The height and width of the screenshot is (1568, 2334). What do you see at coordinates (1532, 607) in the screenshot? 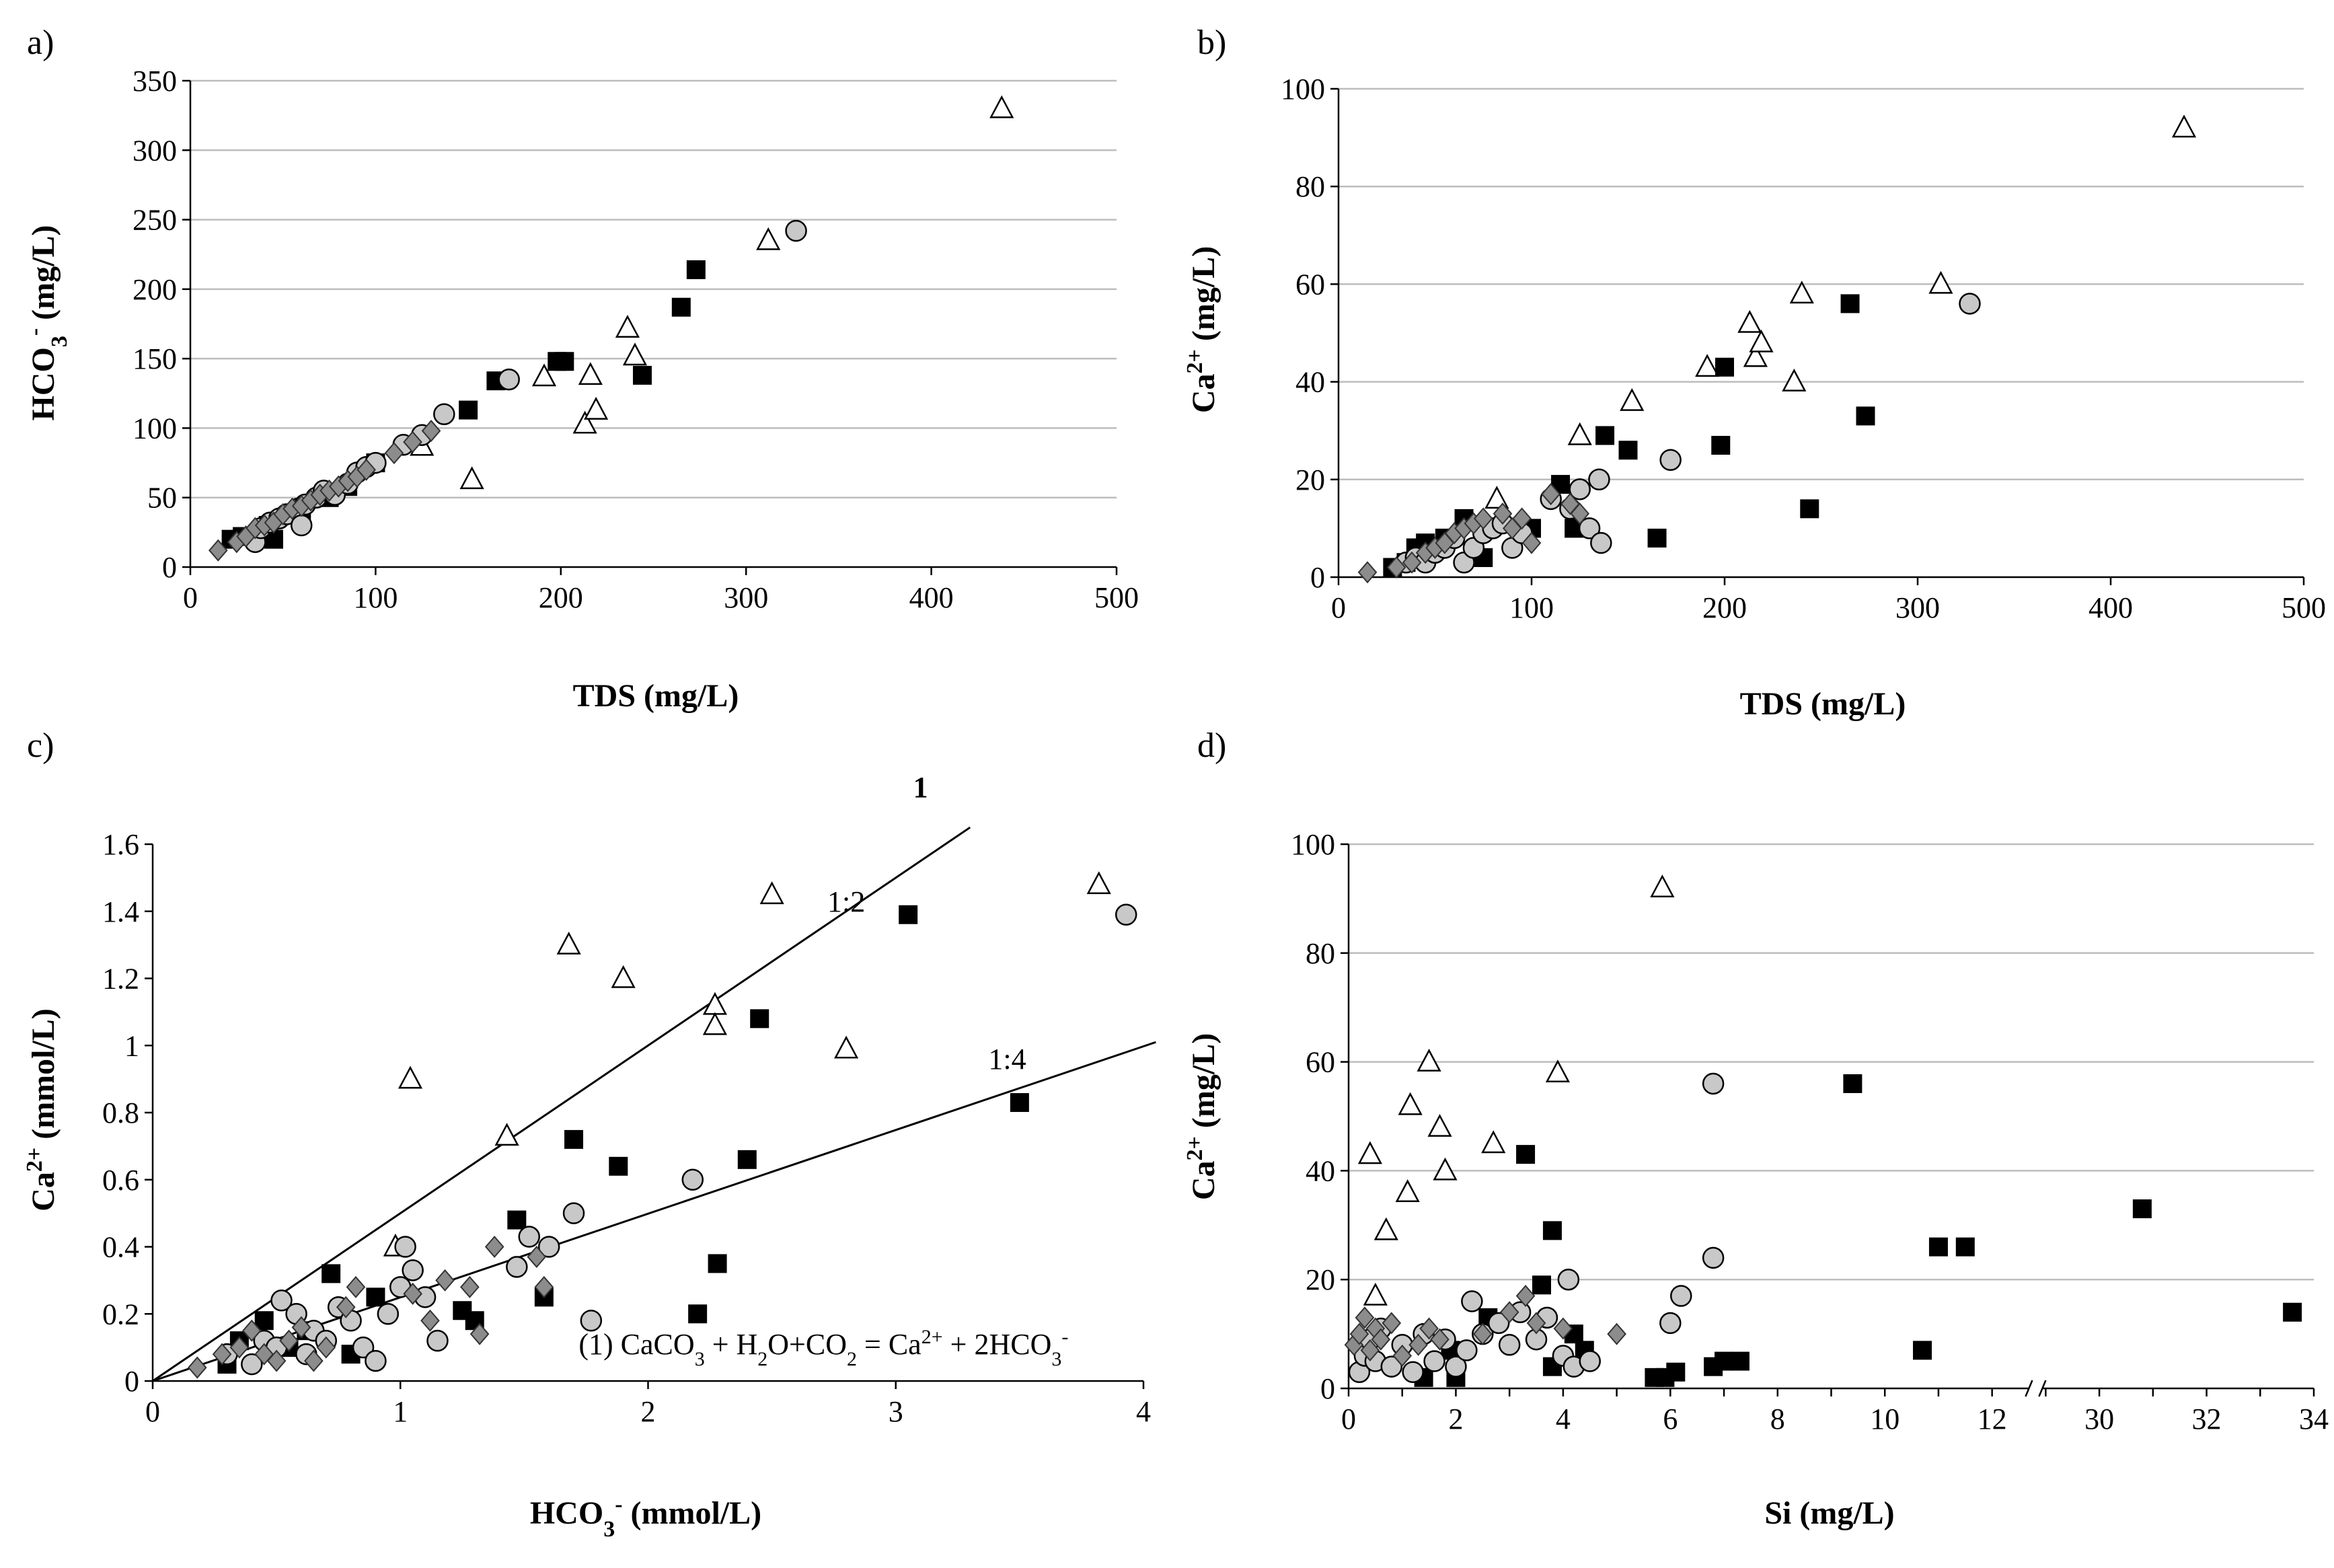
I see `x-tick-label: 100` at bounding box center [1532, 607].